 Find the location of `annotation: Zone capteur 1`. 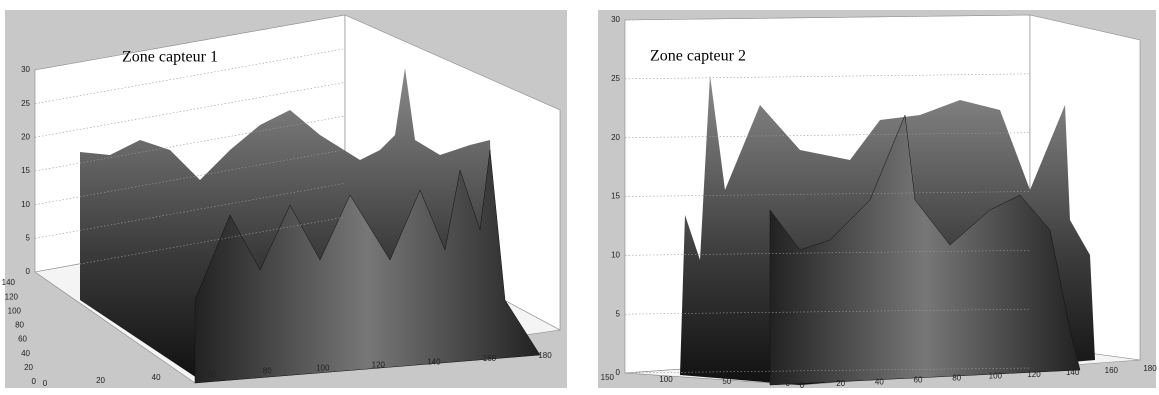

annotation: Zone capteur 1 is located at coordinates (170, 57).